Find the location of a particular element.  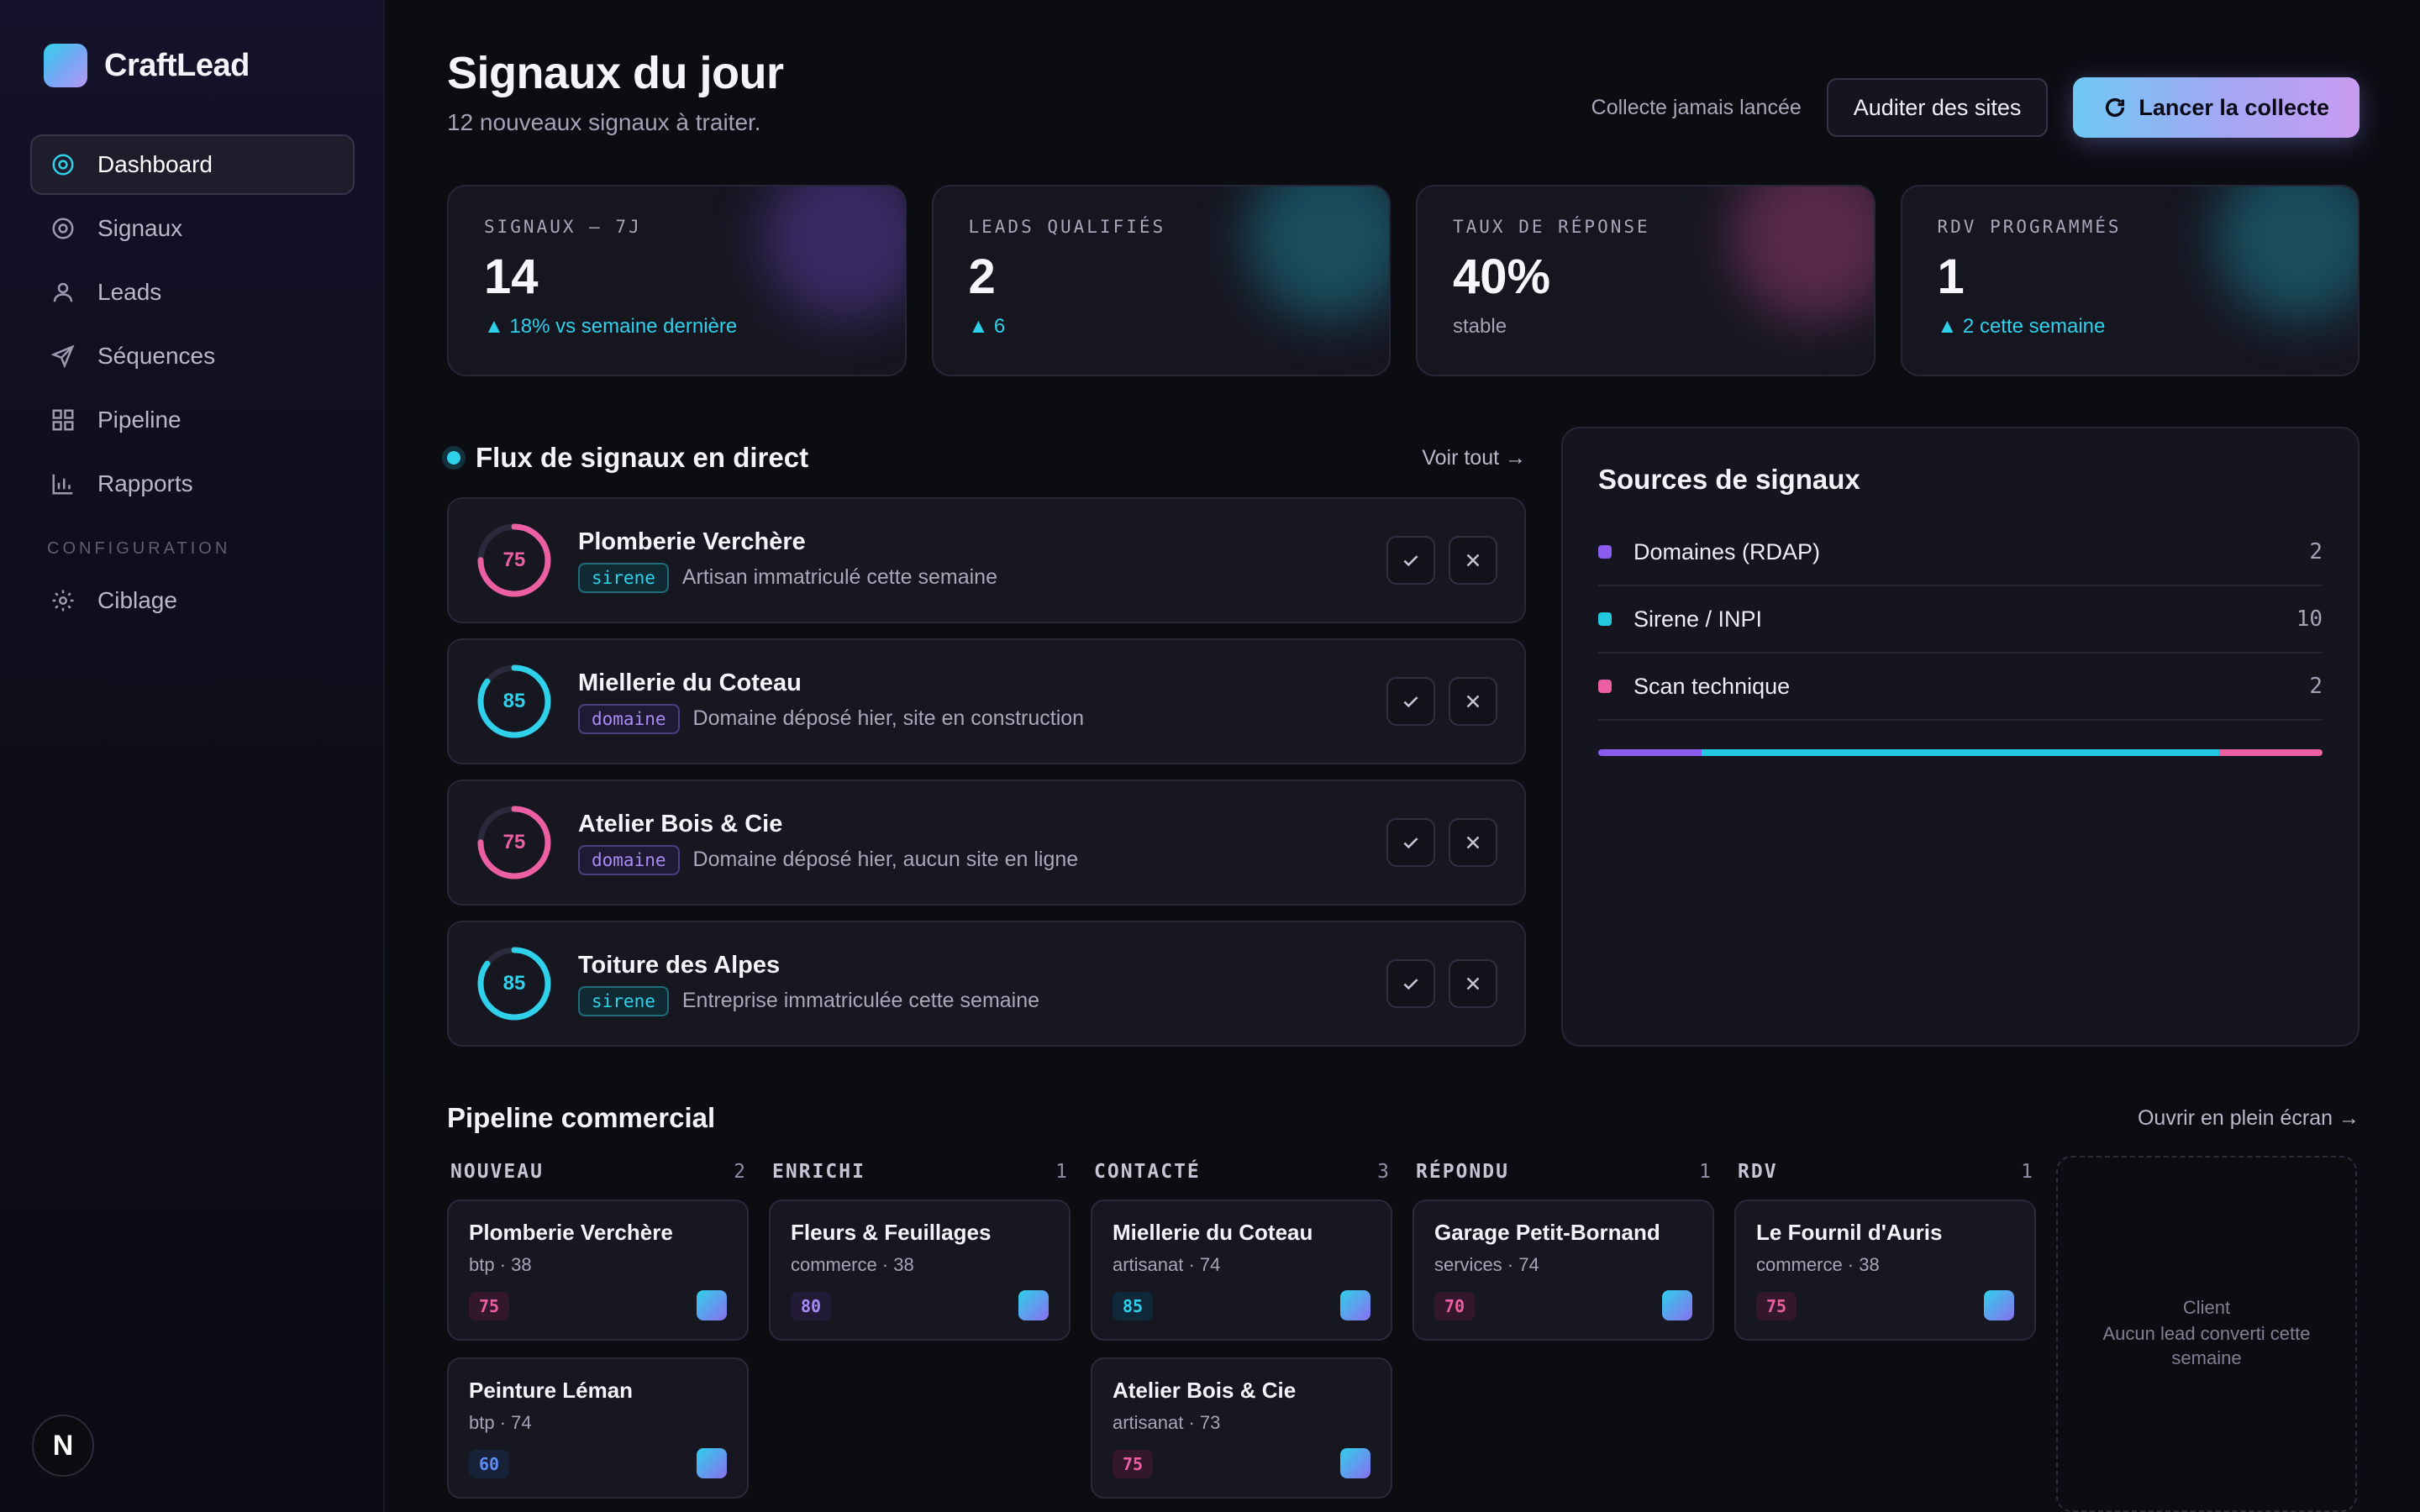

kpi-card: SIGNAUX — 7J 14 ▲ 18% vs semaine dernière is located at coordinates (677, 280).